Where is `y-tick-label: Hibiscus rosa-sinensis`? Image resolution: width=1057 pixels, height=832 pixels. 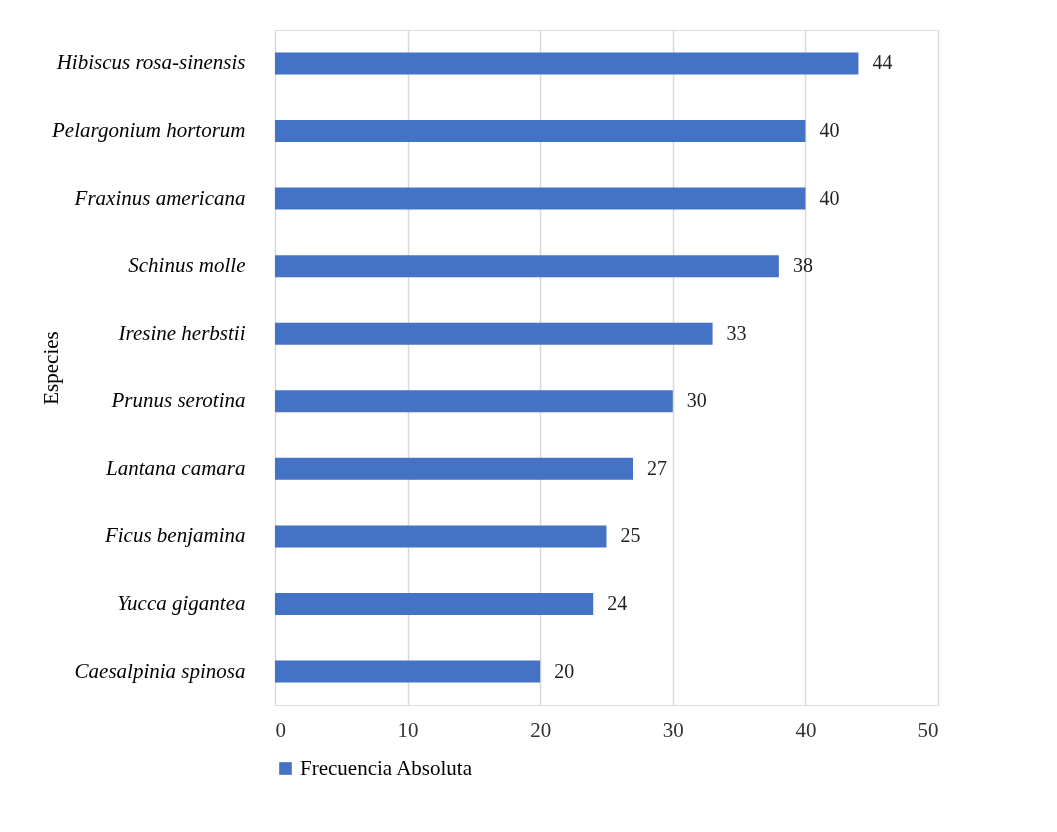 y-tick-label: Hibiscus rosa-sinensis is located at coordinates (150, 62).